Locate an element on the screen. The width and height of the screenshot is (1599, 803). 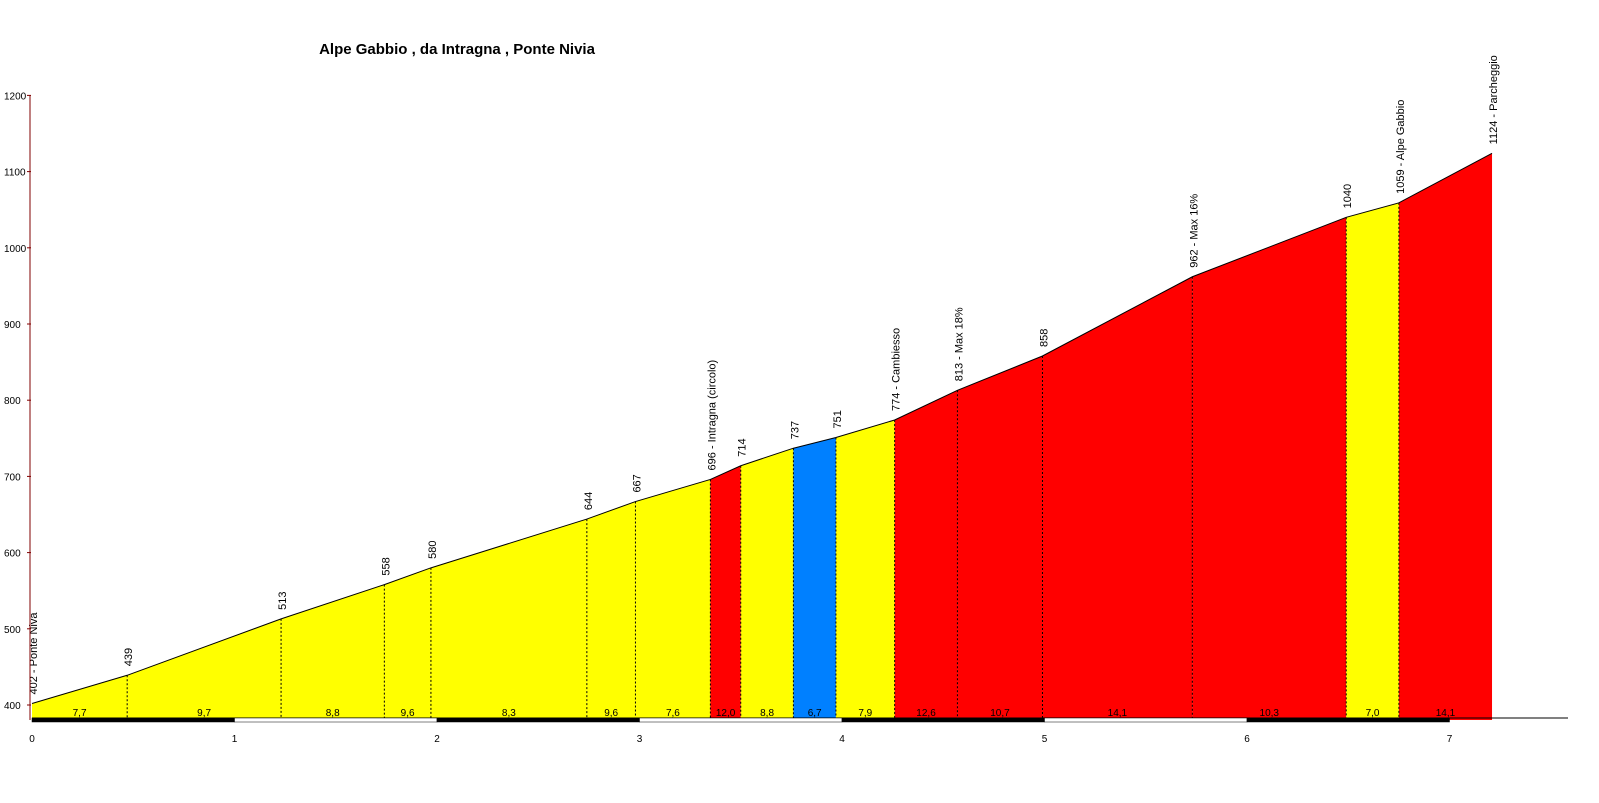
elevation-label: 774 - Cambiesso is located at coordinates (897, 369).